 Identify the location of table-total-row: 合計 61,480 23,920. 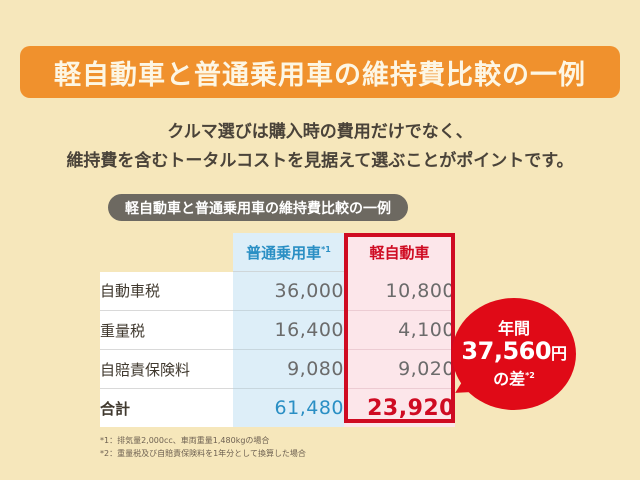
(277, 407).